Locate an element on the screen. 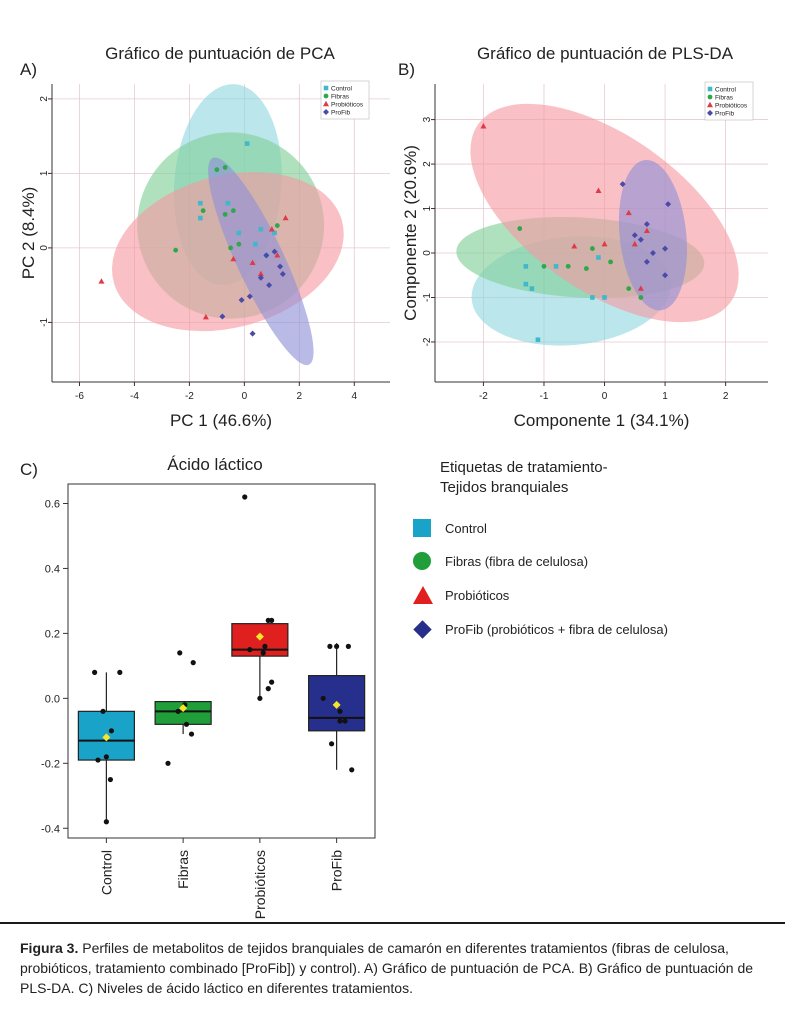 This screenshot has height=1024, width=785. x-axis-label: Componente 1 (34.1%) is located at coordinates (602, 420).